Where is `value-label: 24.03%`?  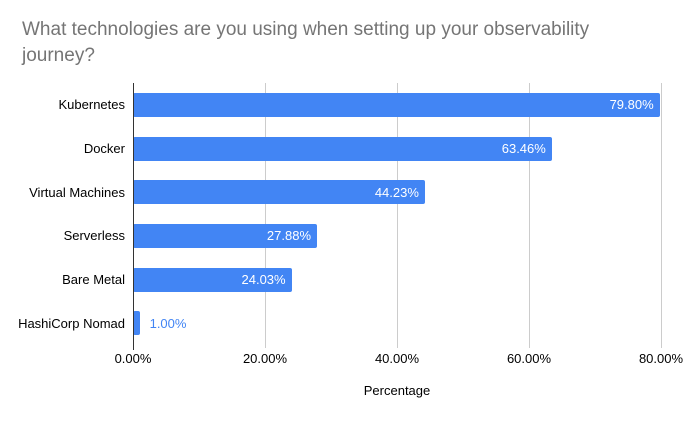
value-label: 24.03% is located at coordinates (263, 280).